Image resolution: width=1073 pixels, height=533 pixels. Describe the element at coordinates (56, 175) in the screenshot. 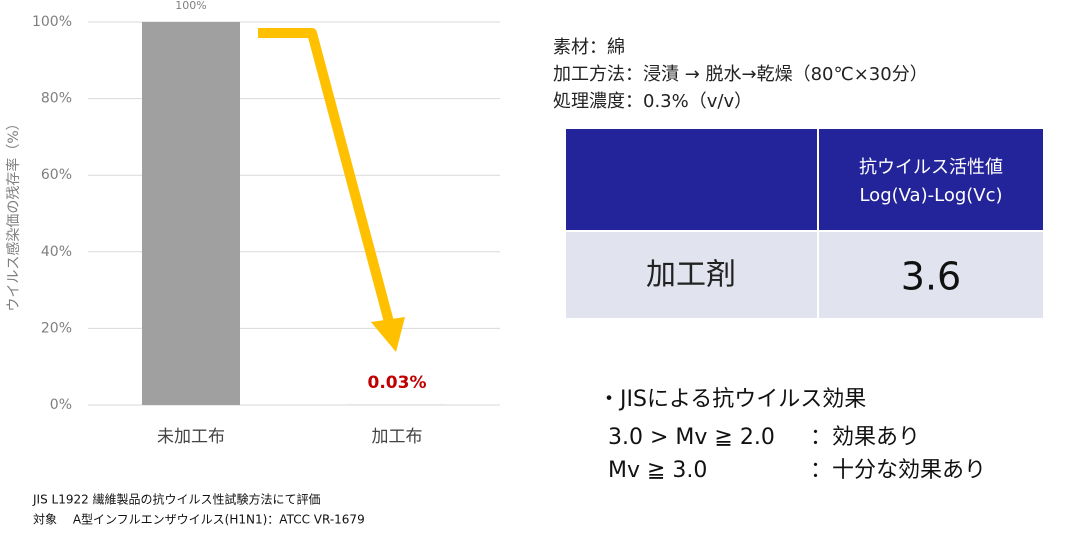

I see `y-tick-label: 60%` at that location.